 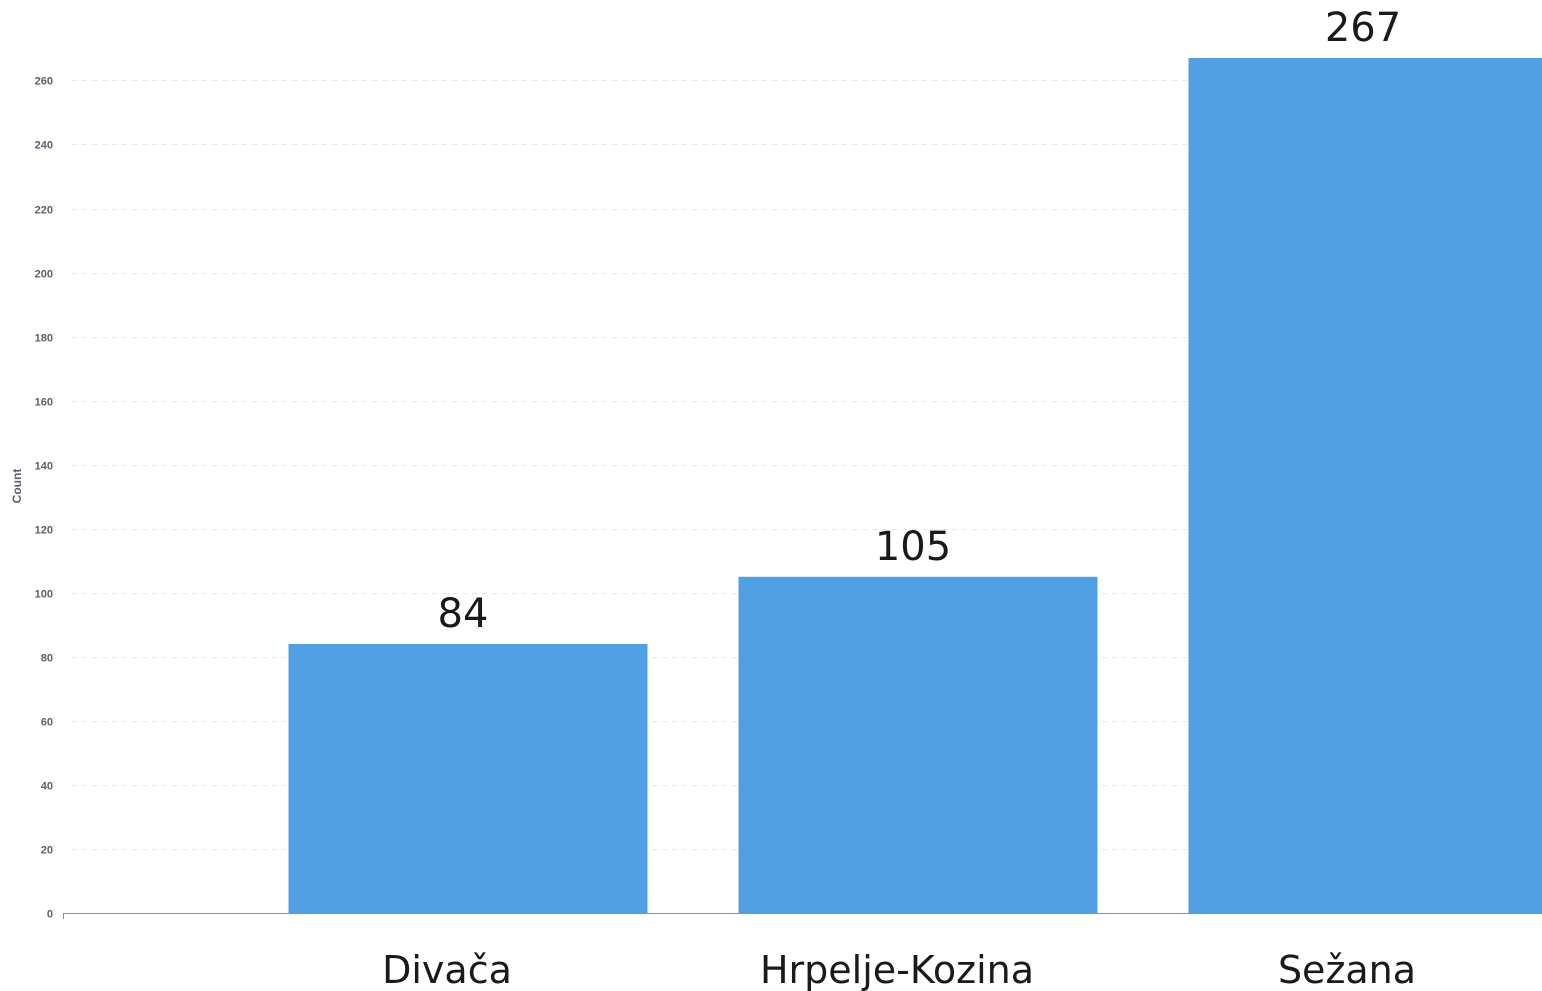 What do you see at coordinates (44, 595) in the screenshot?
I see `y-tick-label: 100` at bounding box center [44, 595].